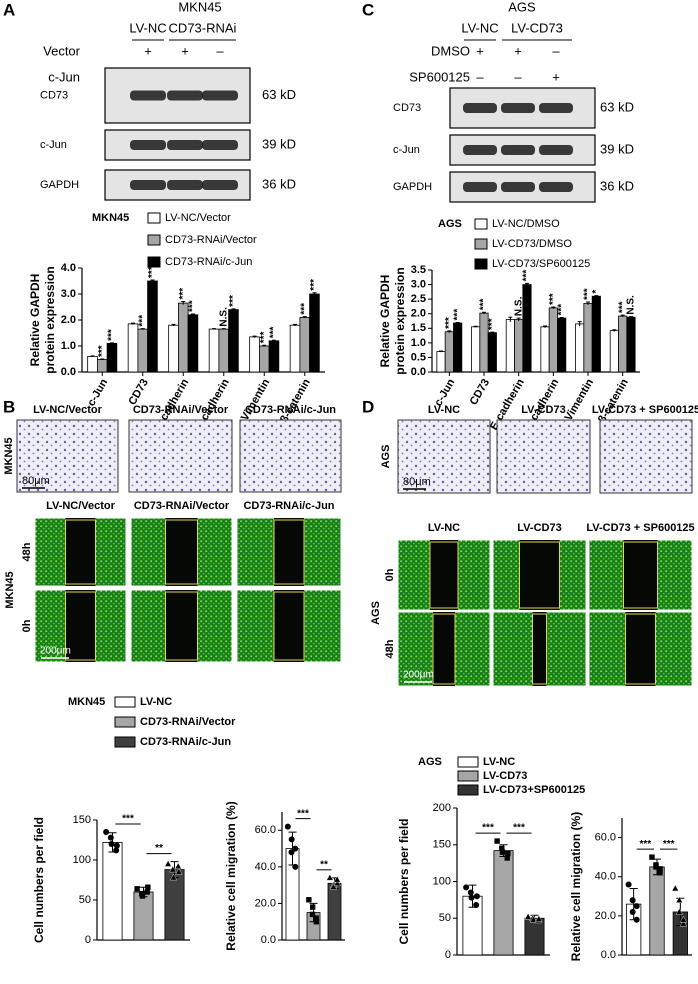 This screenshot has height=984, width=698. Describe the element at coordinates (400, 320) in the screenshot. I see `y-axis-label: protein expression` at that location.